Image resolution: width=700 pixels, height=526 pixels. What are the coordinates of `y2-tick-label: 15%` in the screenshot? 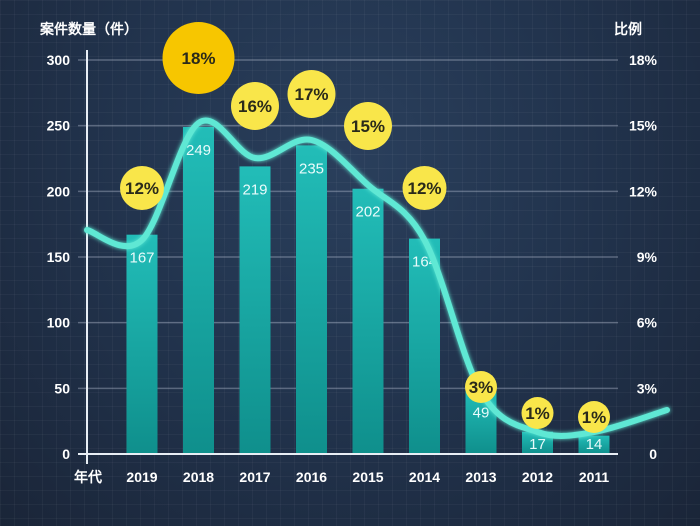 It's located at (643, 126).